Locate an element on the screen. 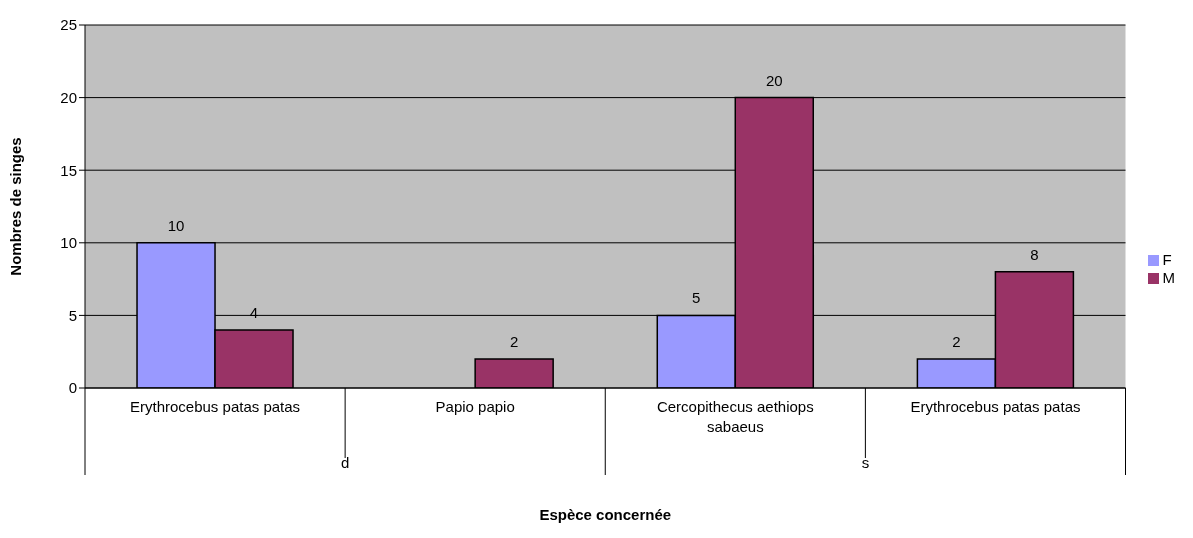 This screenshot has height=538, width=1193. x-tick-label: Cercopithecus aethiops sabaeus is located at coordinates (735, 416).